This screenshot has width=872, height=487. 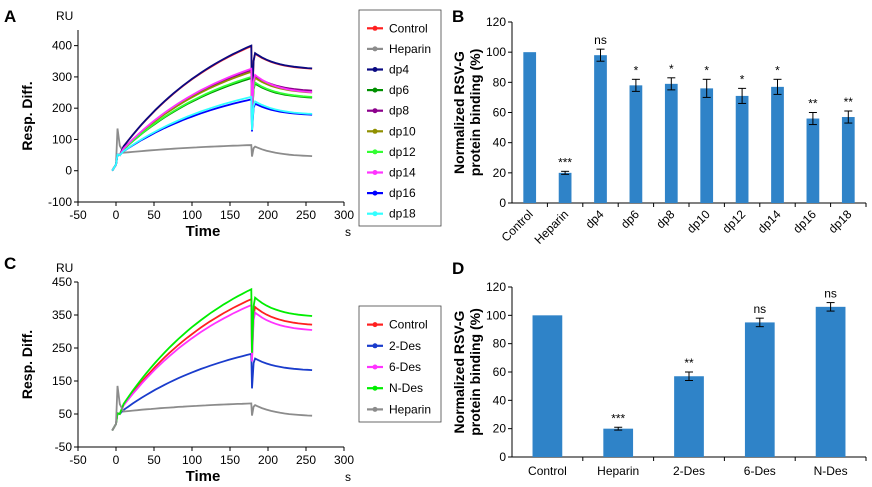 What do you see at coordinates (496, 315) in the screenshot?
I see `y-tick-label-d: 100` at bounding box center [496, 315].